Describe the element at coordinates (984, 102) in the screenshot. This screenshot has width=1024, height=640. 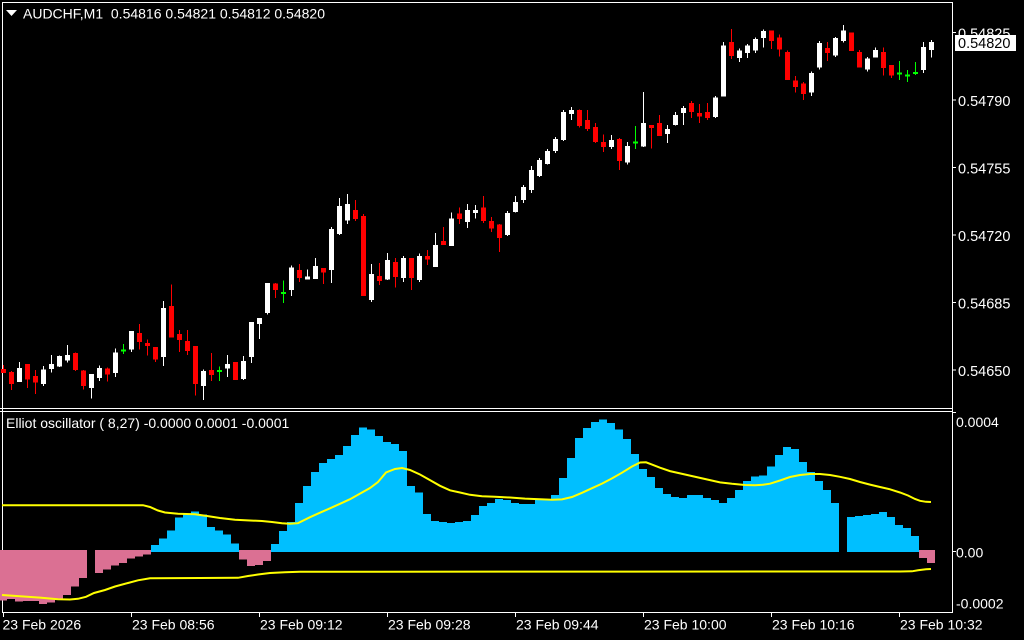
I see `svg-text: 0.54790` at that location.